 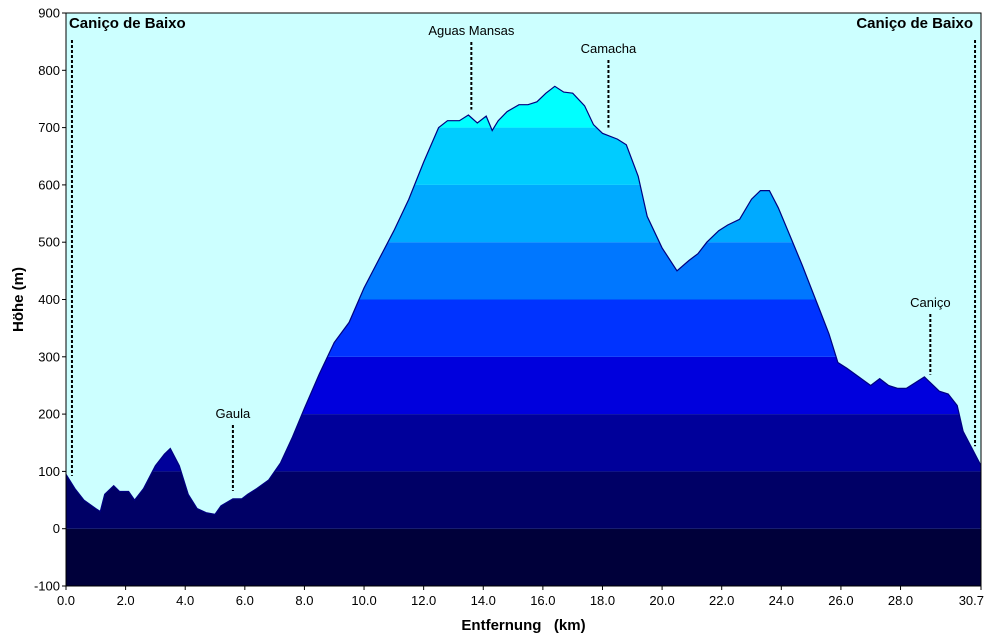 What do you see at coordinates (423, 600) in the screenshot?
I see `x-tick-label: 12.0` at bounding box center [423, 600].